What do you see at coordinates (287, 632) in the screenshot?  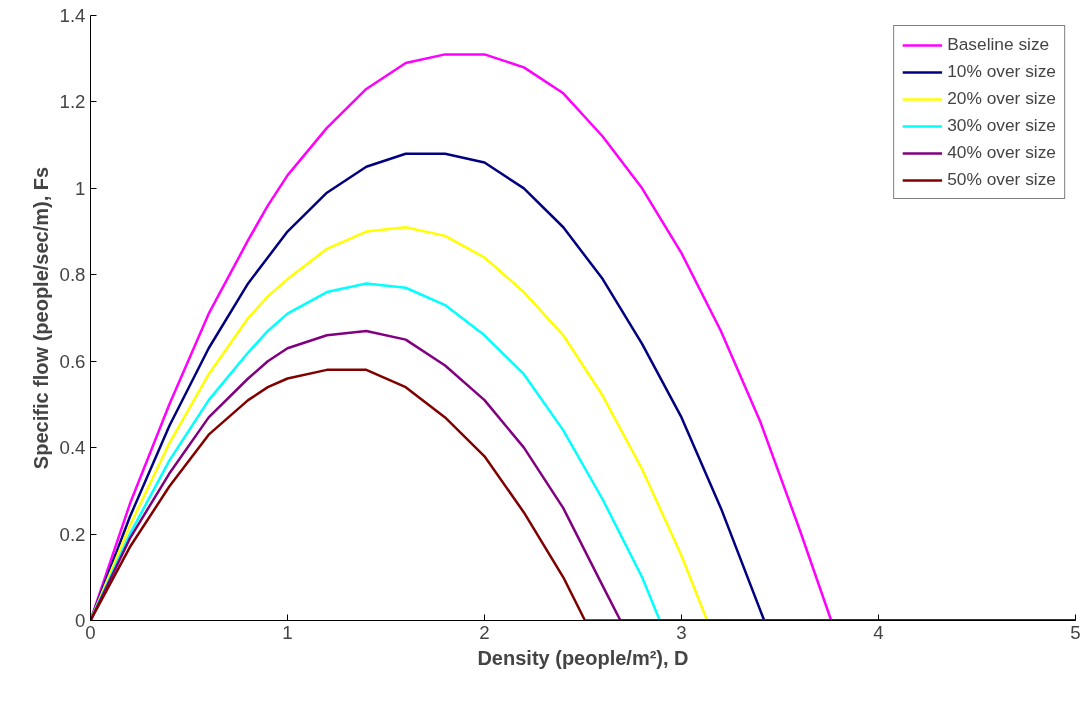 I see `x-tick-label: 1` at bounding box center [287, 632].